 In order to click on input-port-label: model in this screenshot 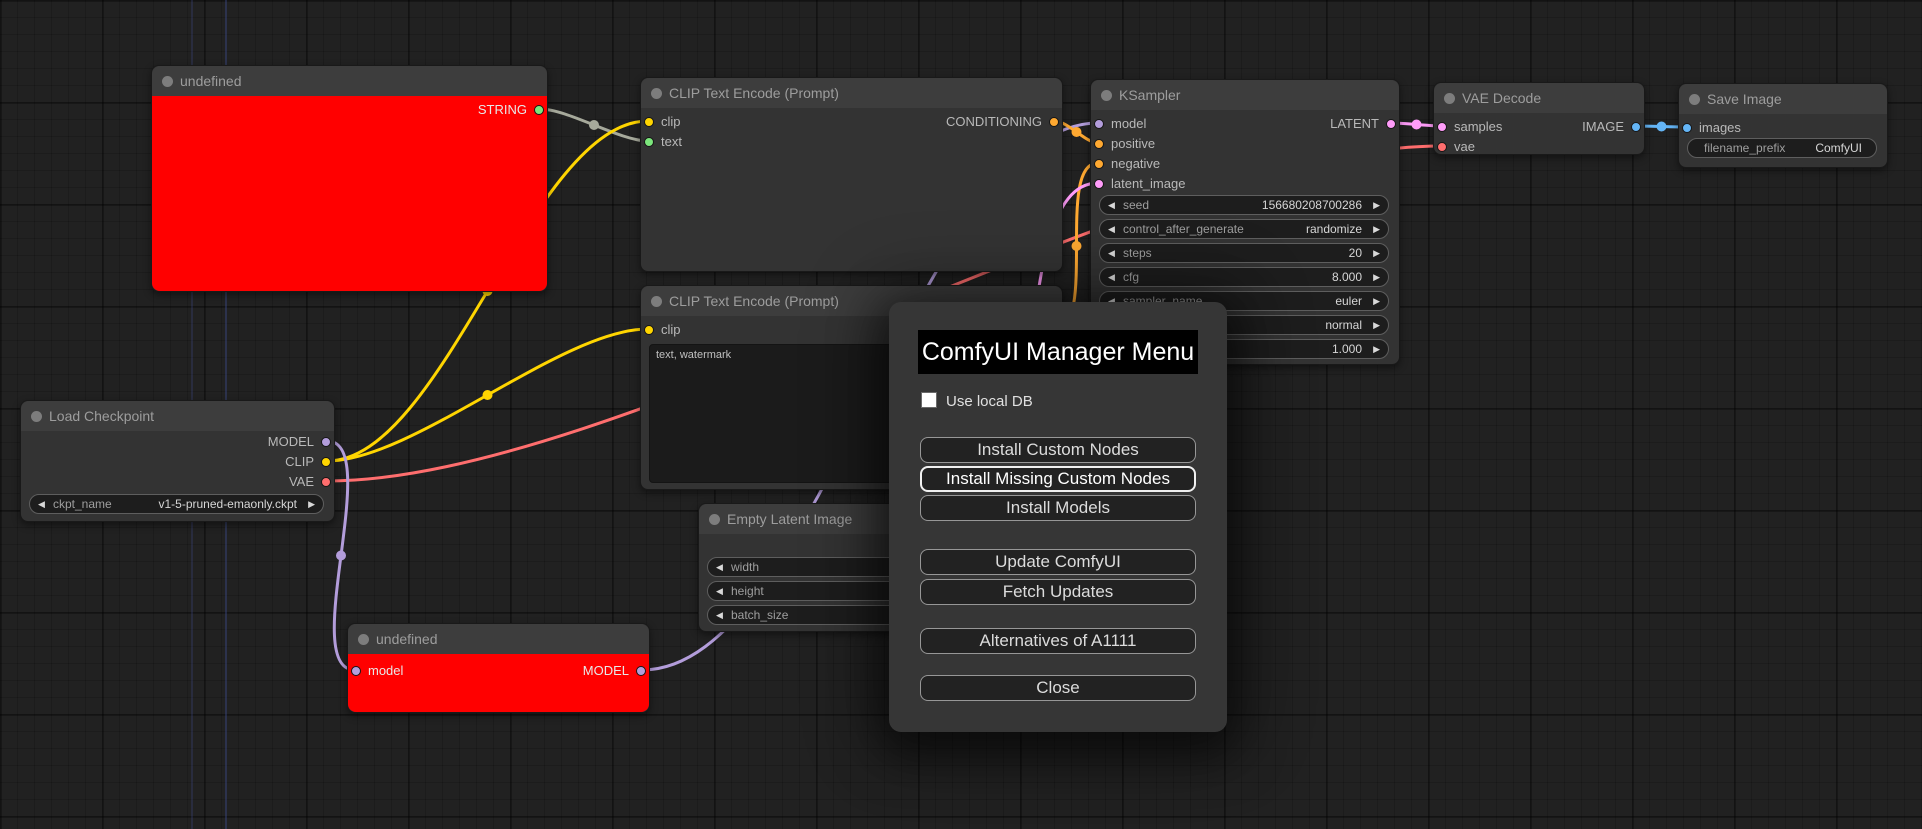, I will do `click(1129, 123)`.